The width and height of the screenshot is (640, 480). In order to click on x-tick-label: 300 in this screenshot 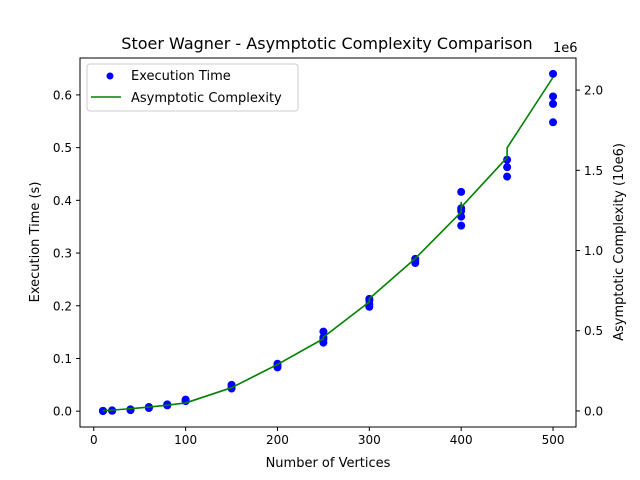, I will do `click(369, 440)`.